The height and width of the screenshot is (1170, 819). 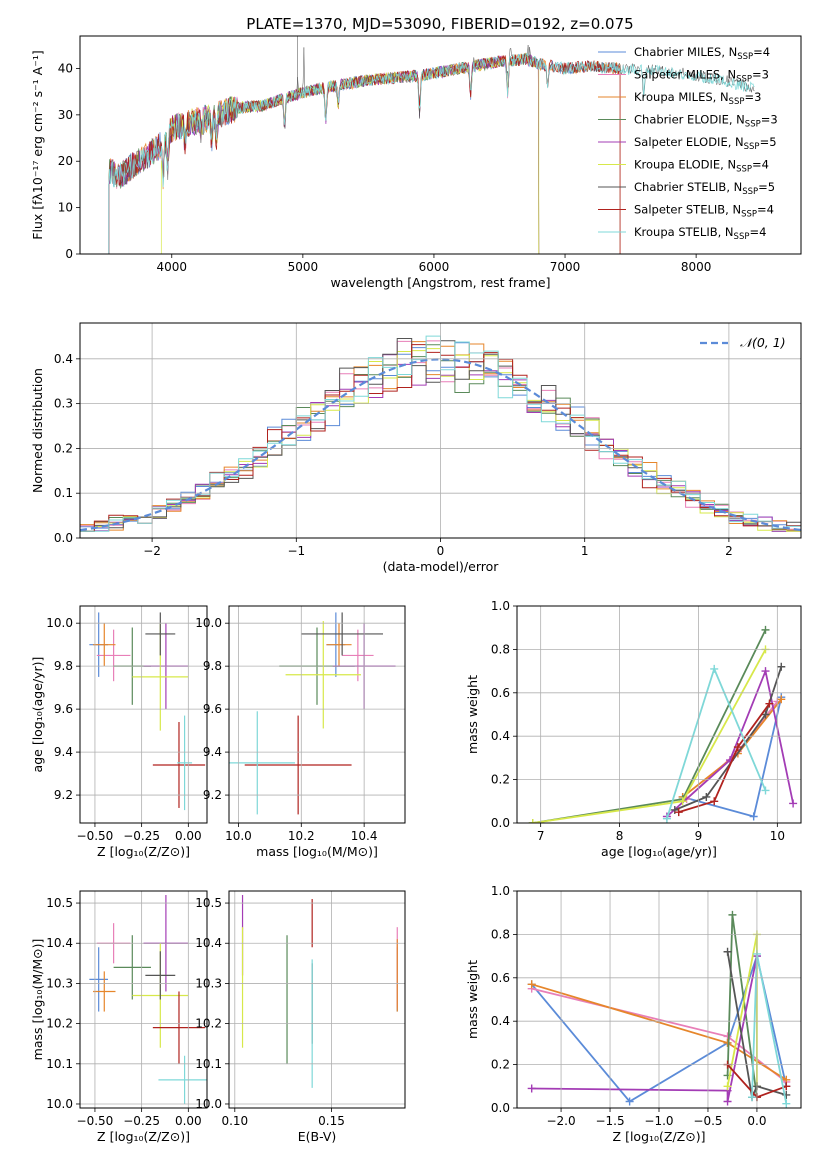 What do you see at coordinates (188, 1121) in the screenshot?
I see `x-tick-label: 0.00` at bounding box center [188, 1121].